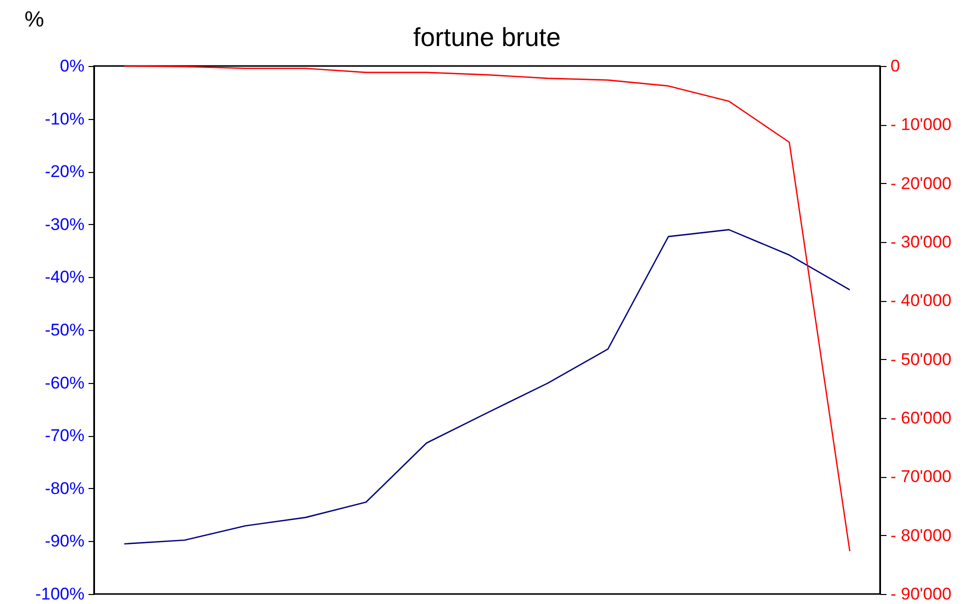  I want to click on y-tick-label: -30%, so click(64, 224).